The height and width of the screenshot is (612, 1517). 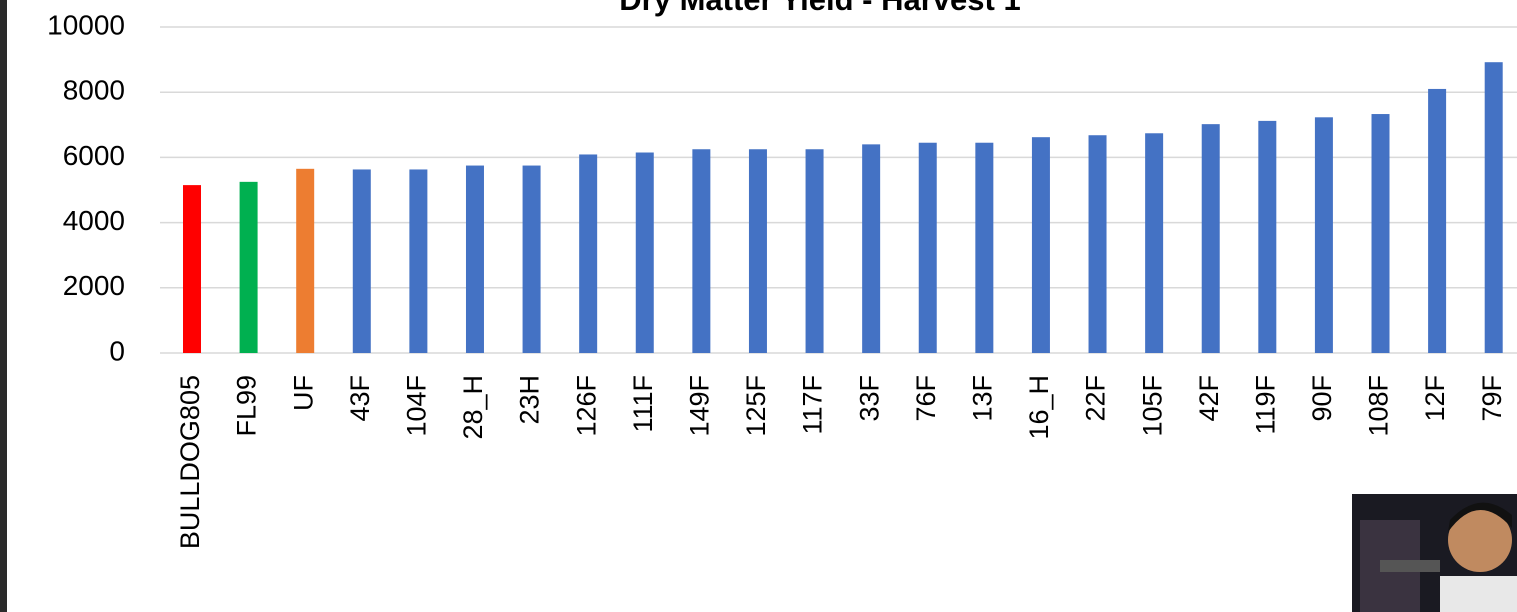 What do you see at coordinates (86, 24) in the screenshot?
I see `y-tick-label: 10000` at bounding box center [86, 24].